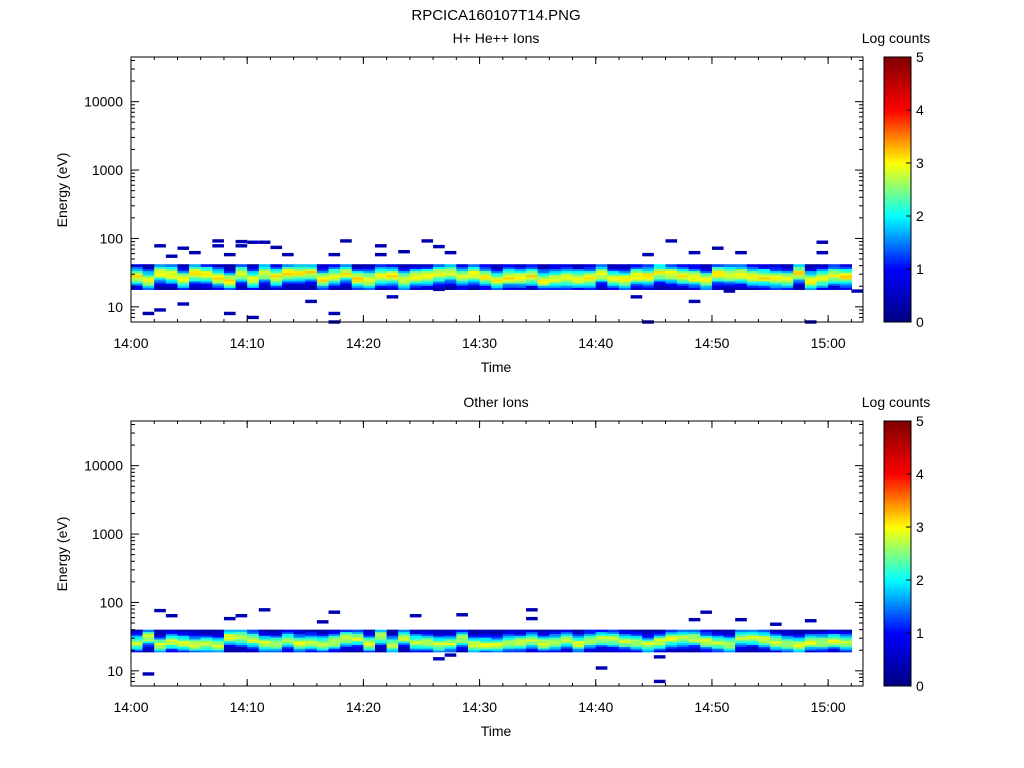 The image size is (1024, 768). Describe the element at coordinates (920, 686) in the screenshot. I see `colorbar-tick-label: 0` at that location.